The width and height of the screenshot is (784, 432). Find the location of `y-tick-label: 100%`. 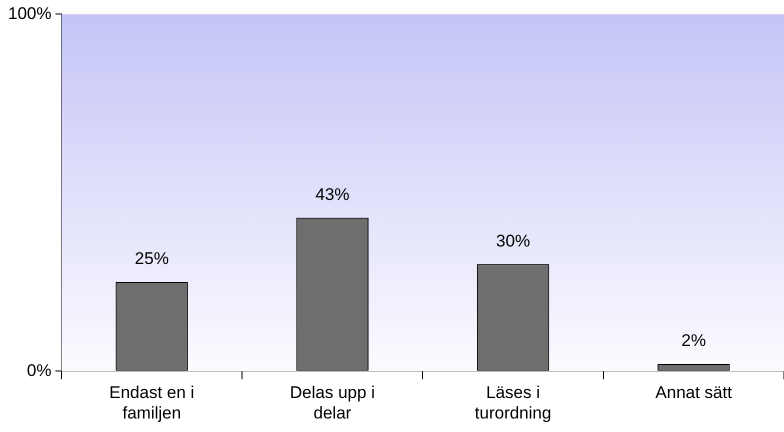

y-tick-label: 100% is located at coordinates (30, 13).